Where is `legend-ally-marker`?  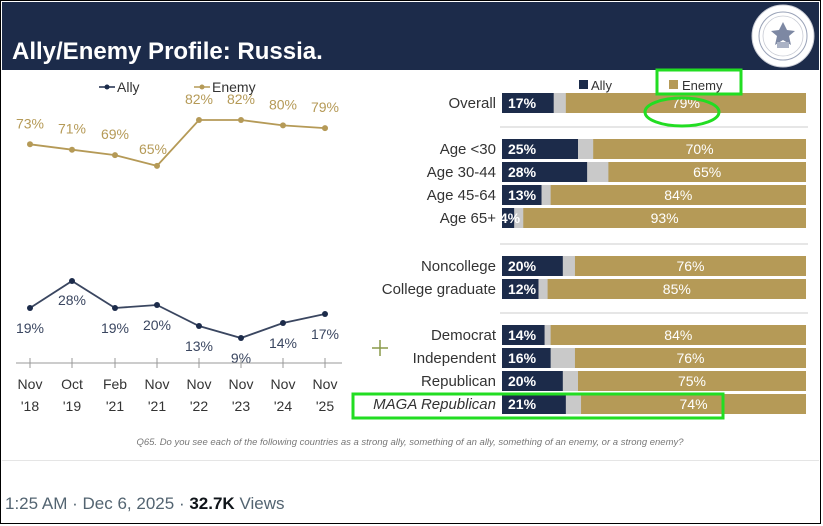
legend-ally-marker is located at coordinates (107, 87).